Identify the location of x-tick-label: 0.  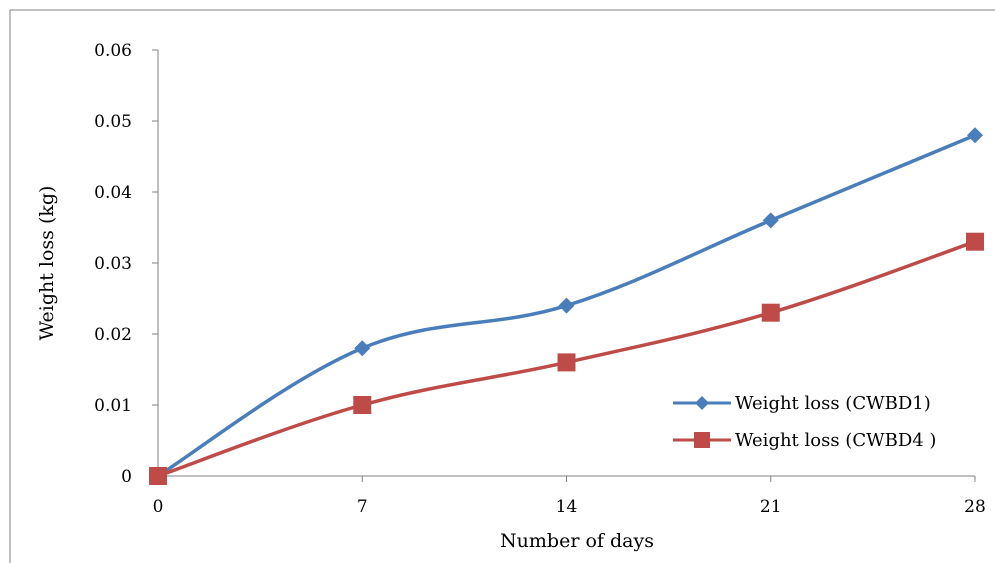
(158, 507).